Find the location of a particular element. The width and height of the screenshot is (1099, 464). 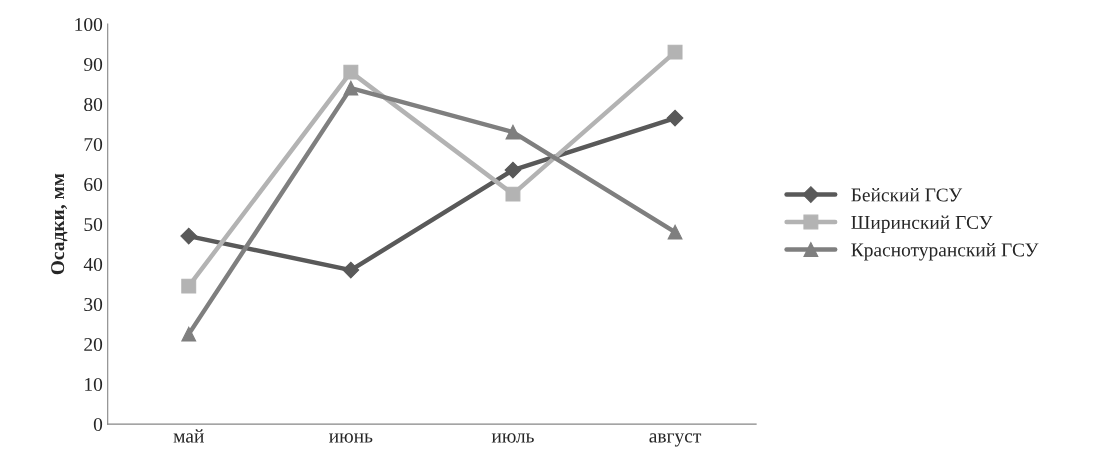

x-tick-label: июнь is located at coordinates (351, 438).